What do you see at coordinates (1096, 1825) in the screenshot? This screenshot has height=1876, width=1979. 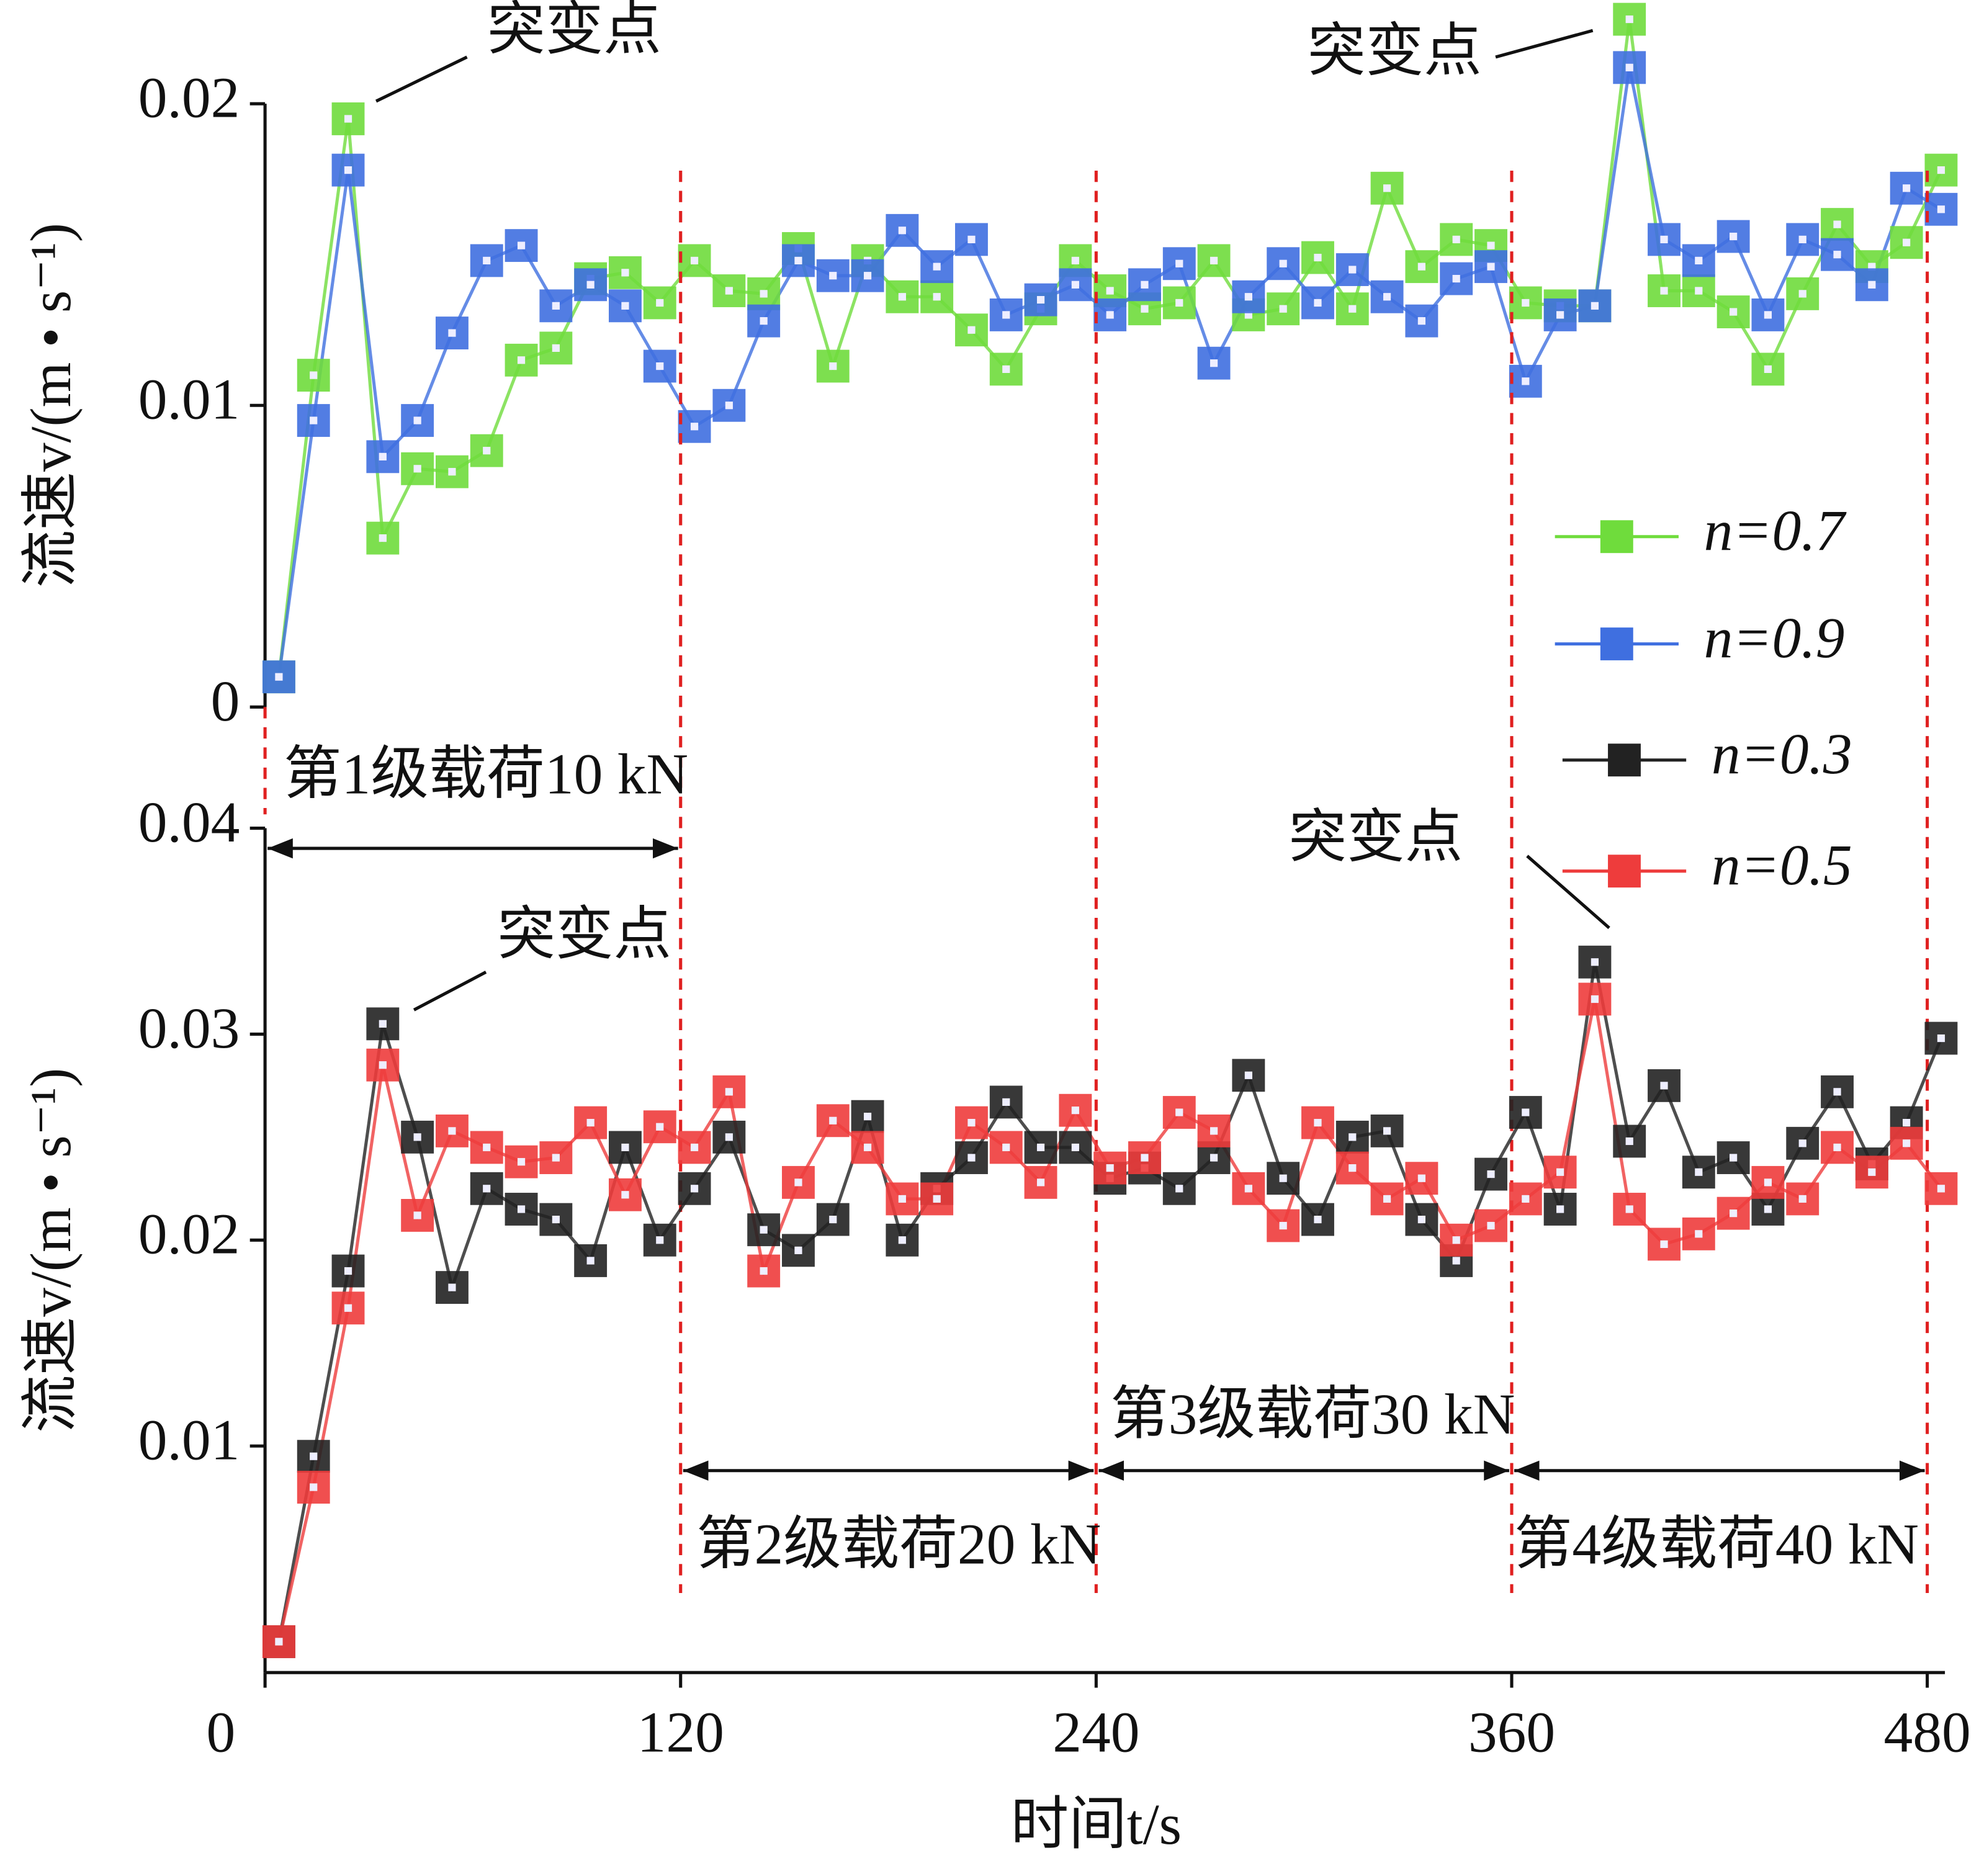 I see `x-axis-label: 时间t/s` at bounding box center [1096, 1825].